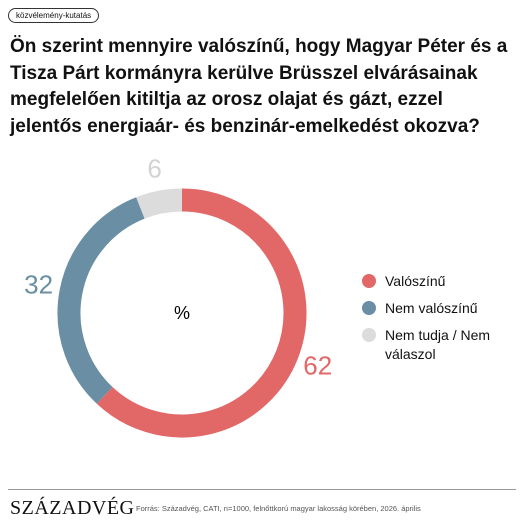  What do you see at coordinates (38, 285) in the screenshot?
I see `value-label: 32` at bounding box center [38, 285].